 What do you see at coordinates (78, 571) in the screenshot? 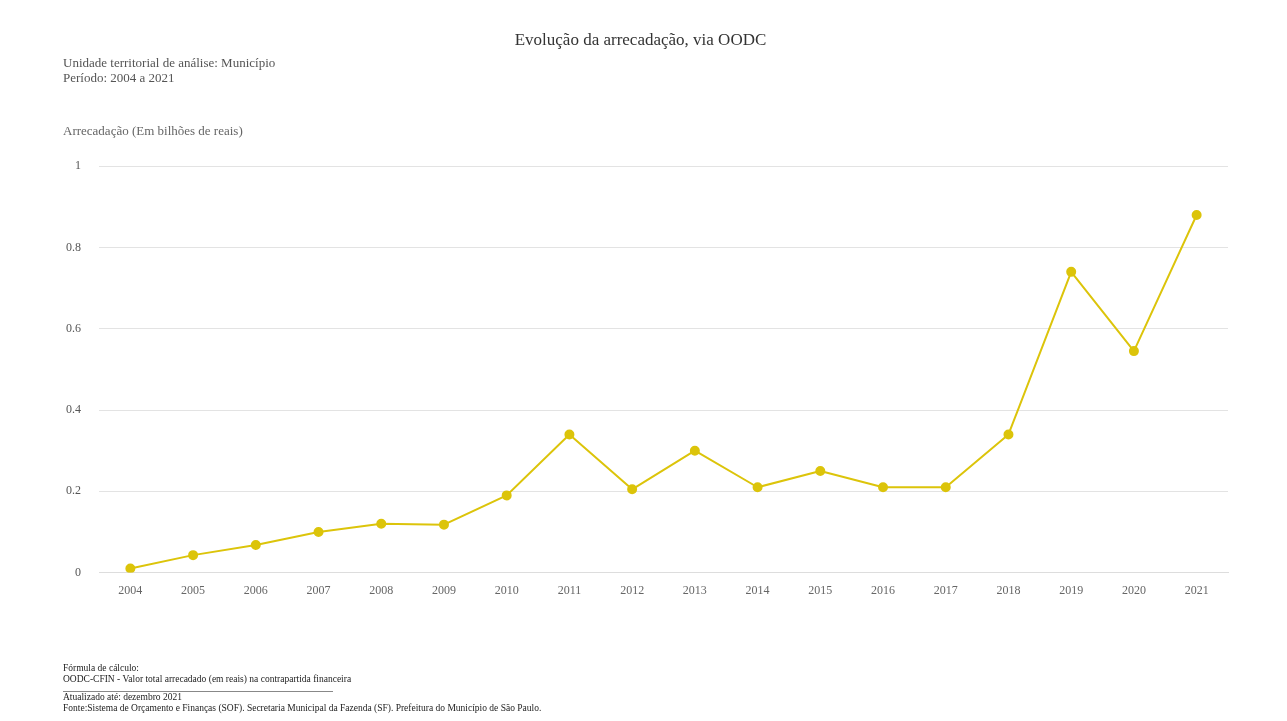
I see `y-tick-label: 0` at bounding box center [78, 571].